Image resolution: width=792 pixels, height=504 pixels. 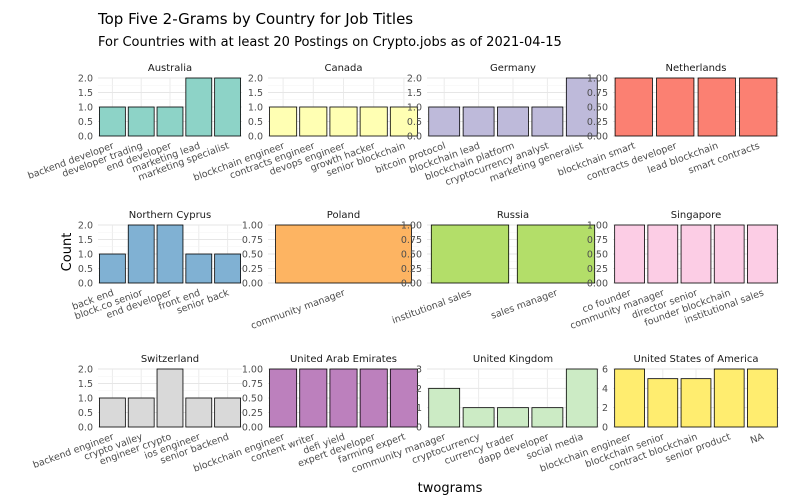 I want to click on facet-title: Singapore, so click(x=696, y=215).